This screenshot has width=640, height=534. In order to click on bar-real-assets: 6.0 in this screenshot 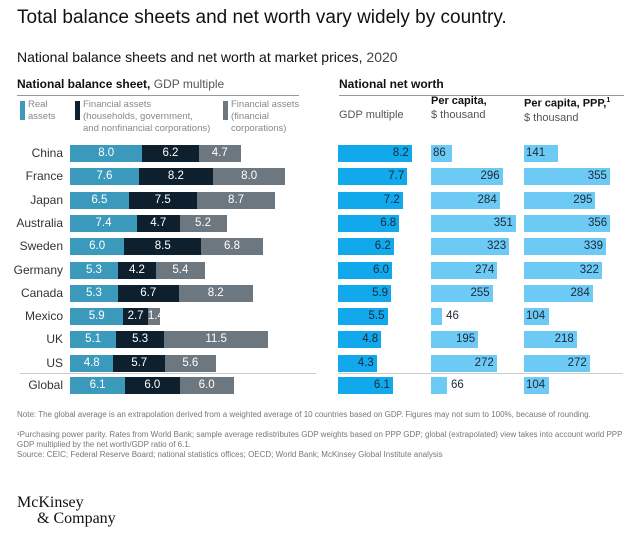, I will do `click(97, 247)`.